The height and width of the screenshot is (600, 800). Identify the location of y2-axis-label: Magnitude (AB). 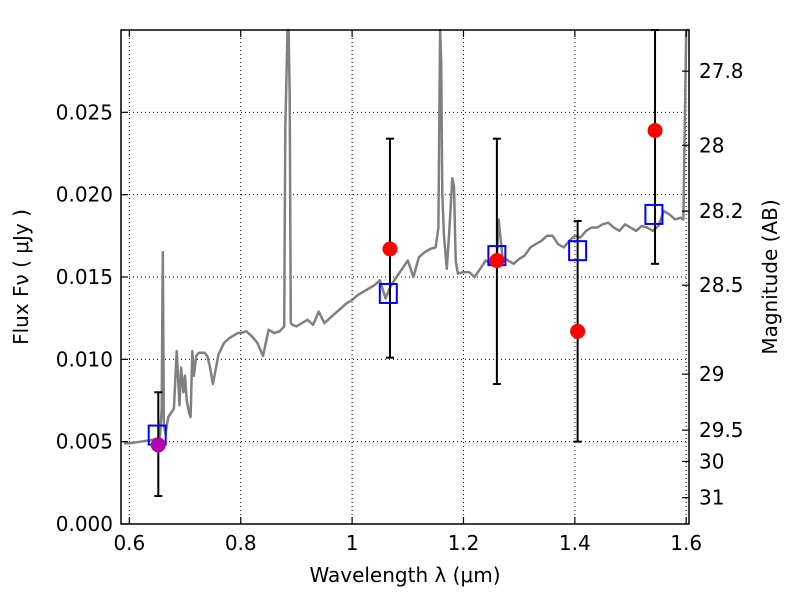
(770, 276).